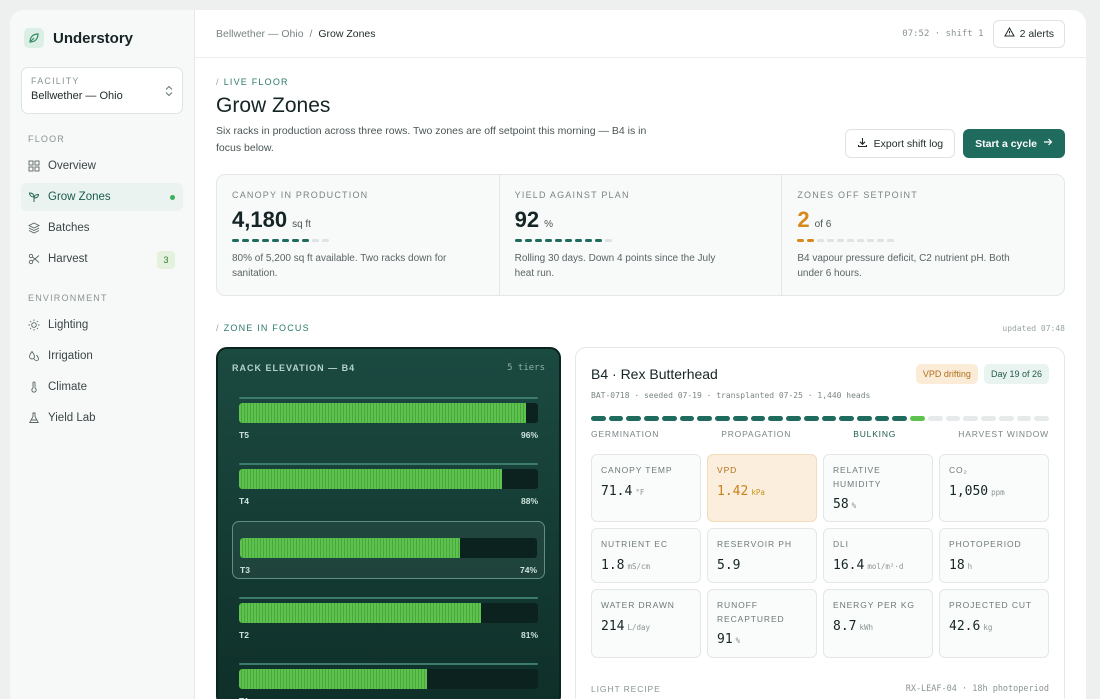 Image resolution: width=1100 pixels, height=699 pixels. I want to click on export-shift-log-button: Export shift log, so click(900, 143).